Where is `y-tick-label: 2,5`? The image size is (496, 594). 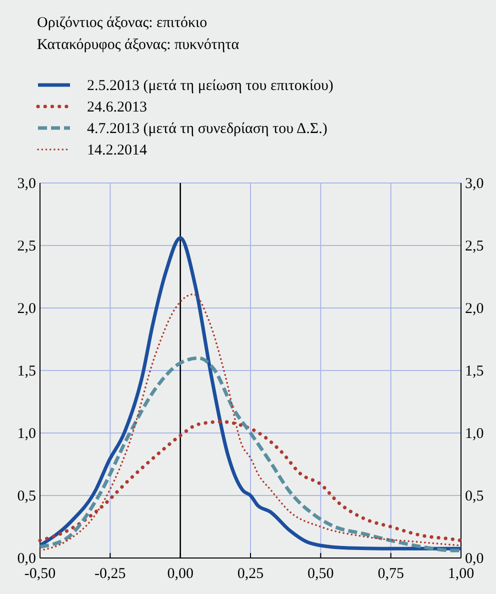
y-tick-label: 2,5 is located at coordinates (26, 246).